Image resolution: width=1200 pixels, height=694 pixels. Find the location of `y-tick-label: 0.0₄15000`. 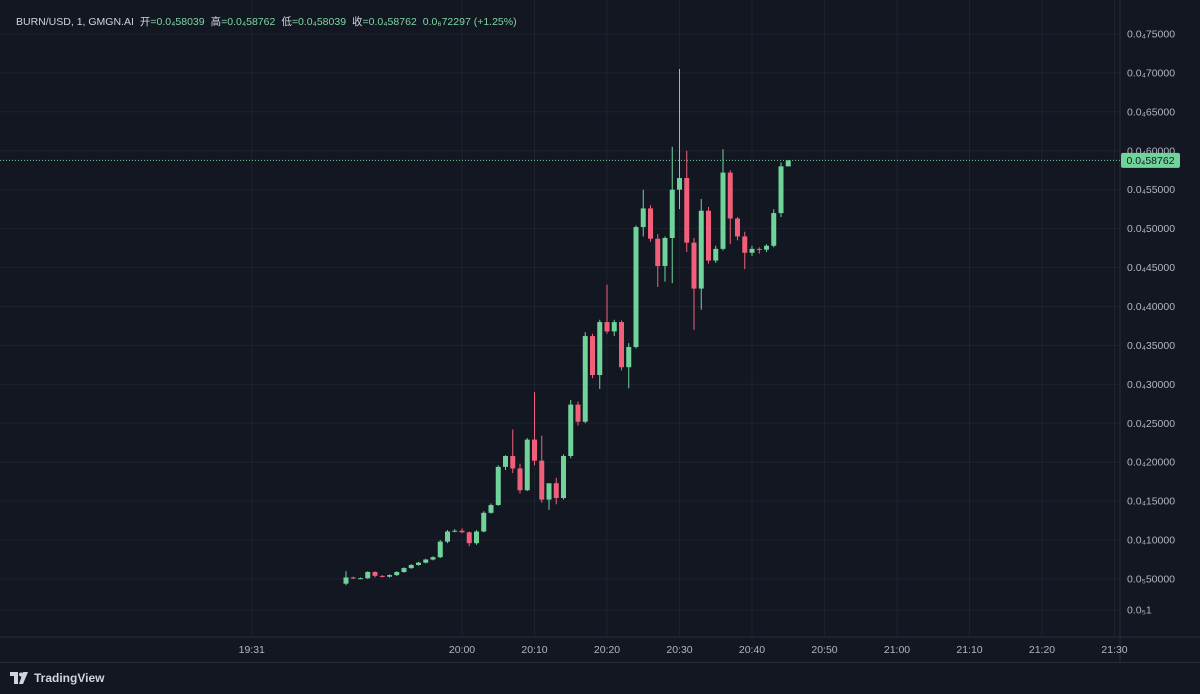

y-tick-label: 0.0₄15000 is located at coordinates (1151, 502).